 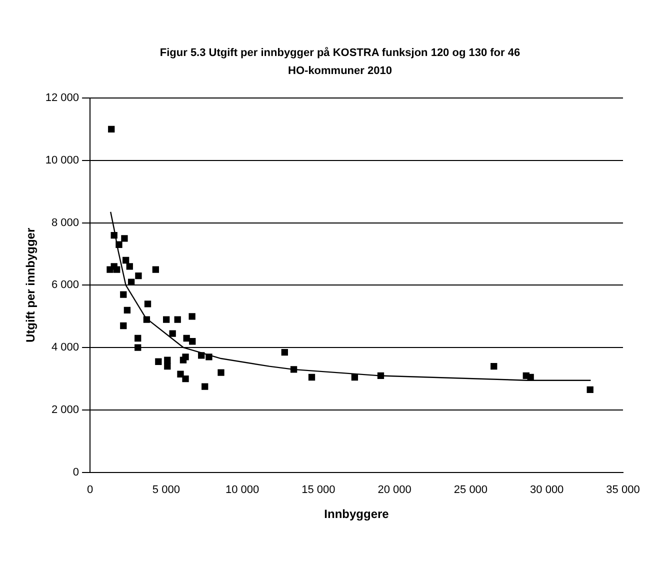 I want to click on x-tick-label: 30 000, so click(x=547, y=490).